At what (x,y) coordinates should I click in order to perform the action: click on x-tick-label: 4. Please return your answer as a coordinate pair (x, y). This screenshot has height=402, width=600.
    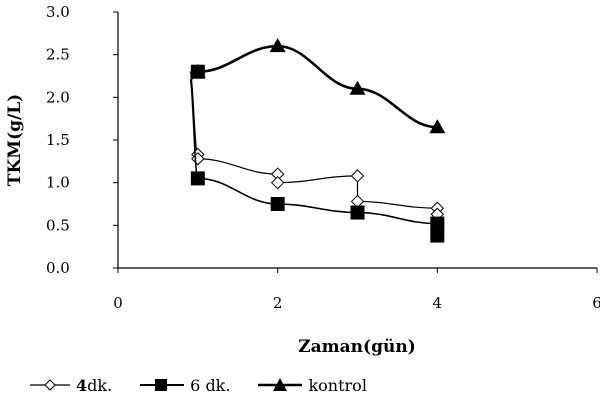
    Looking at the image, I should click on (438, 303).